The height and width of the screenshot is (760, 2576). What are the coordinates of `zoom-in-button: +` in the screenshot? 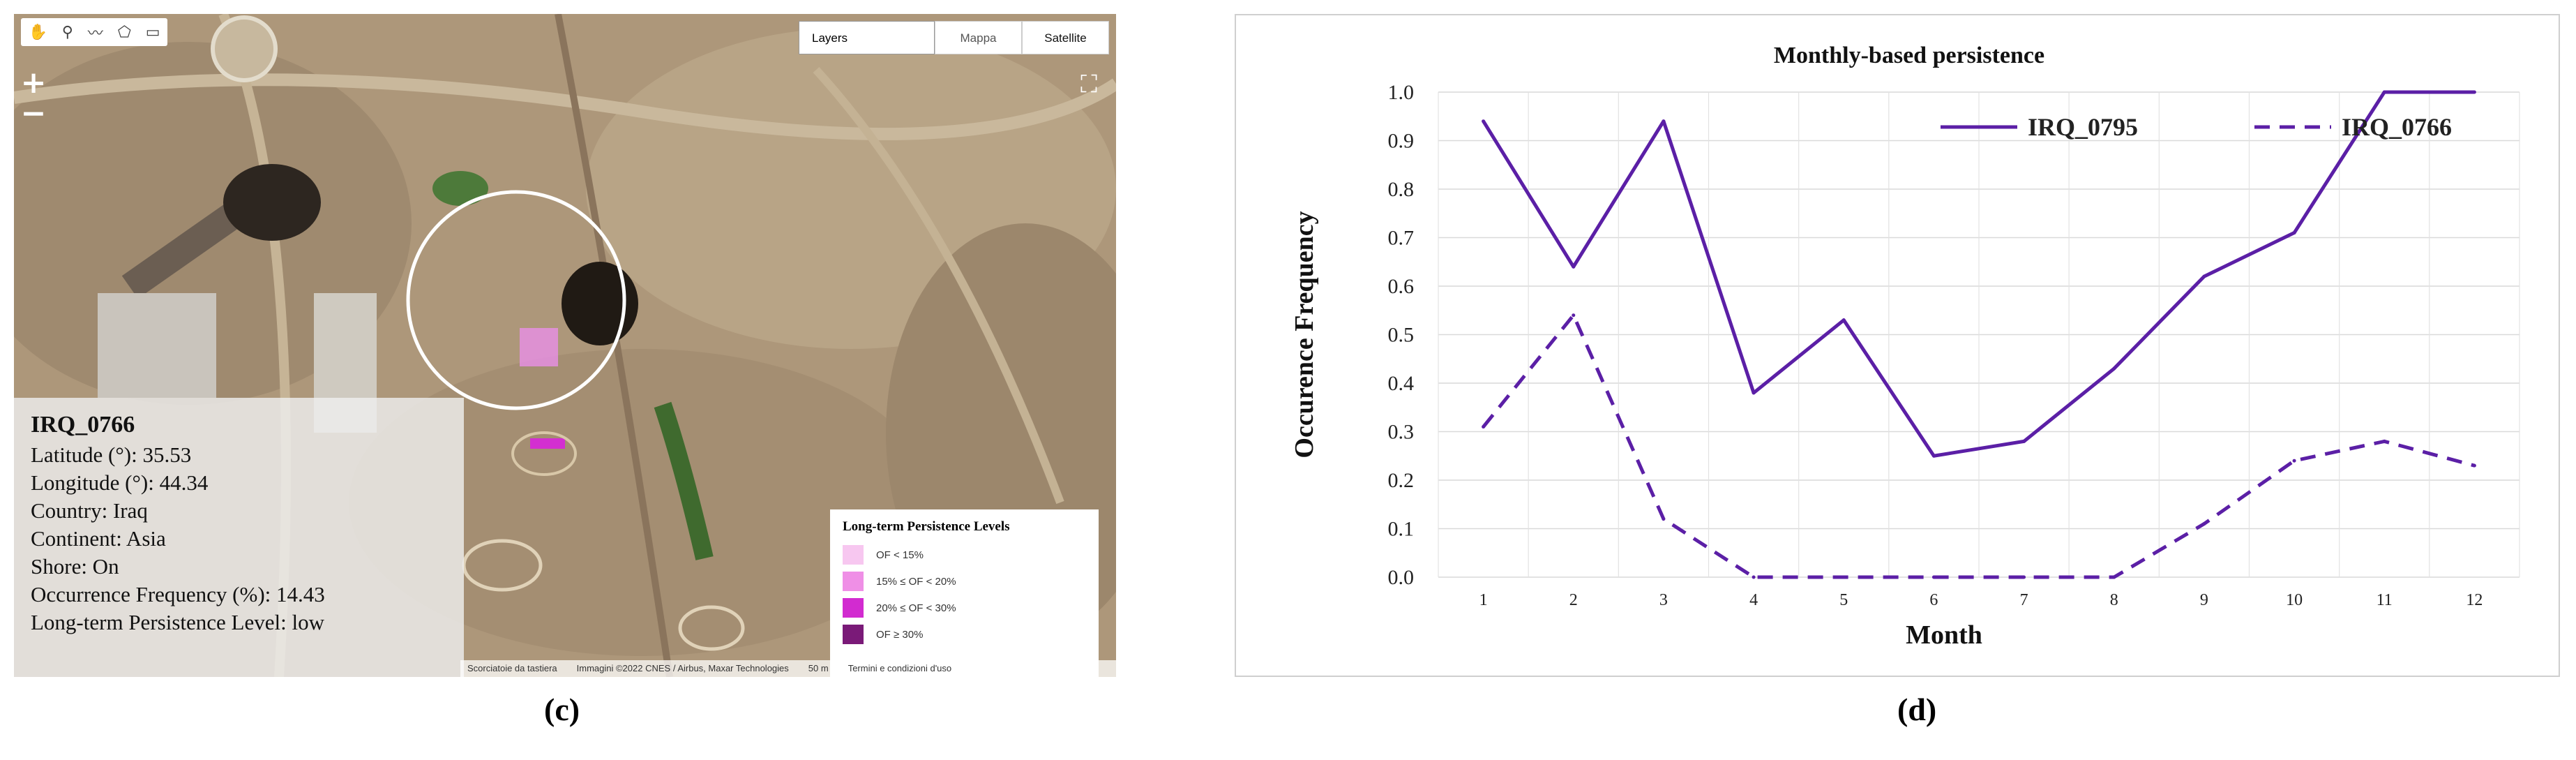 It's located at (33, 82).